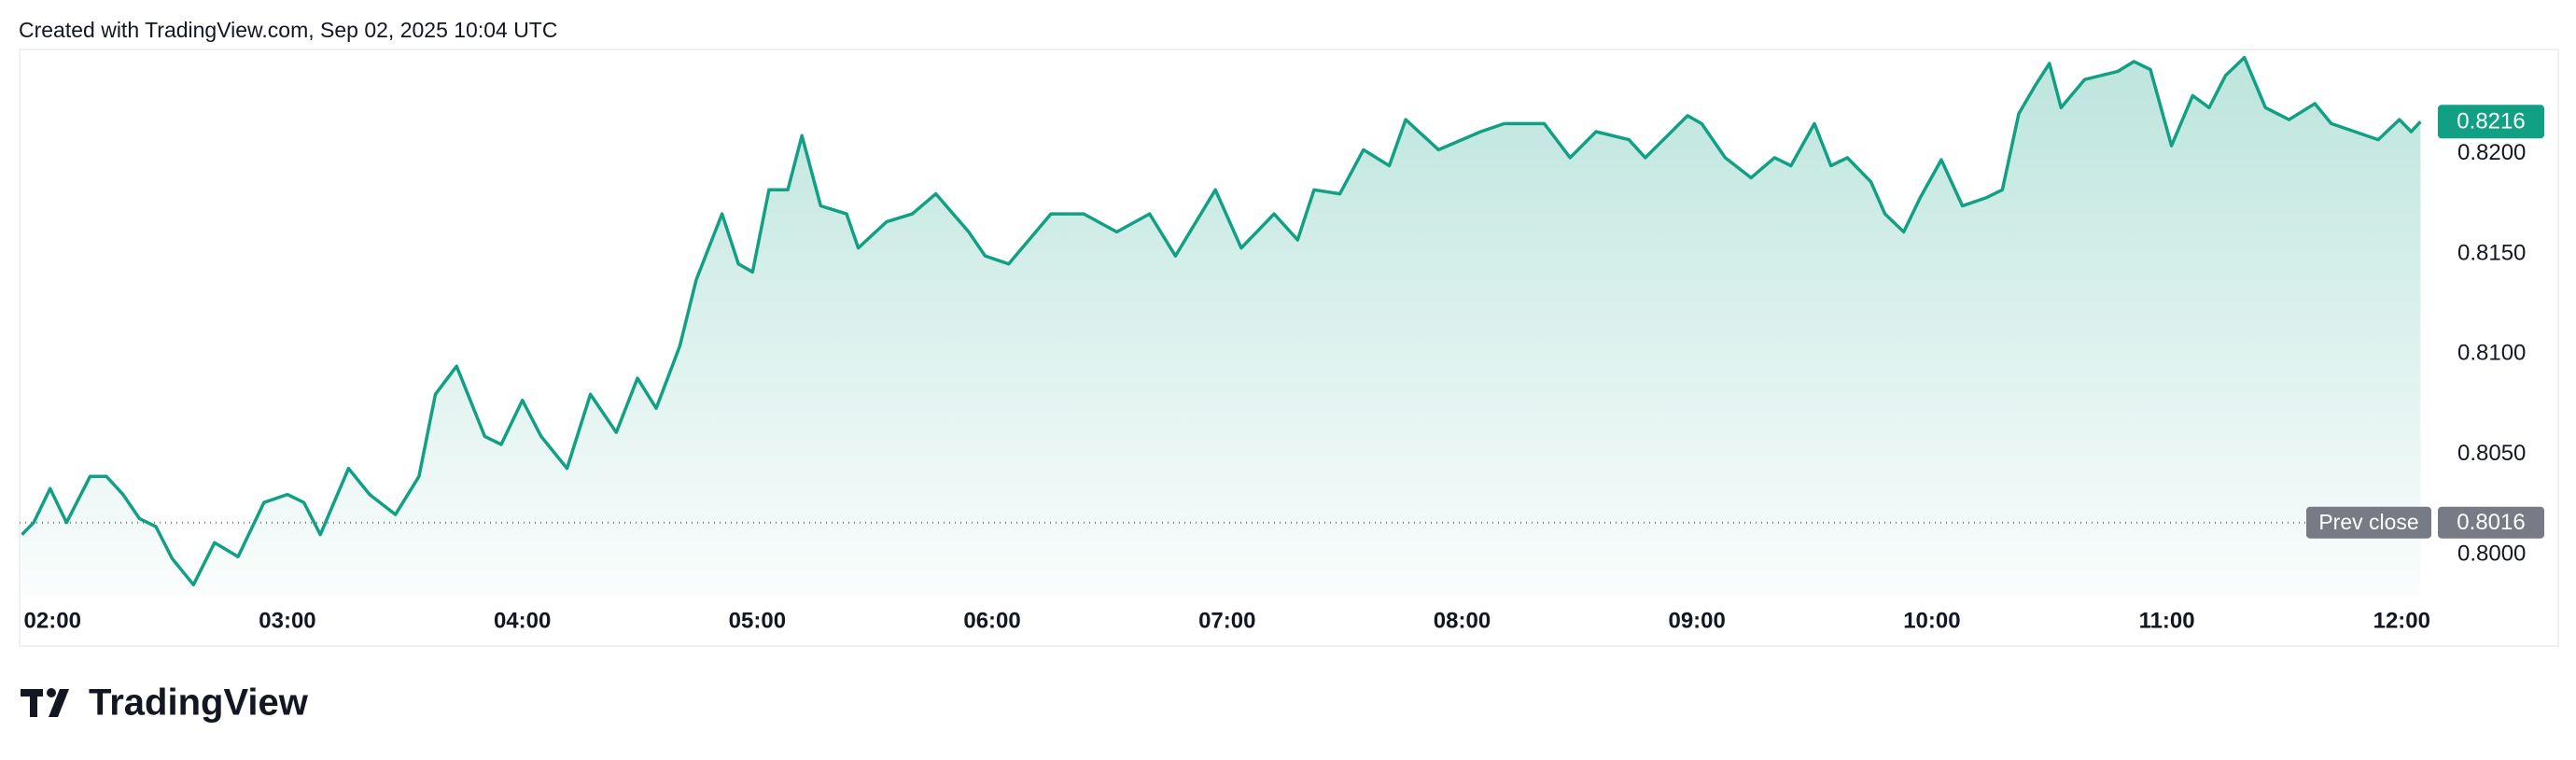 Image resolution: width=2576 pixels, height=760 pixels. I want to click on x-tick-label: 11:00, so click(2167, 620).